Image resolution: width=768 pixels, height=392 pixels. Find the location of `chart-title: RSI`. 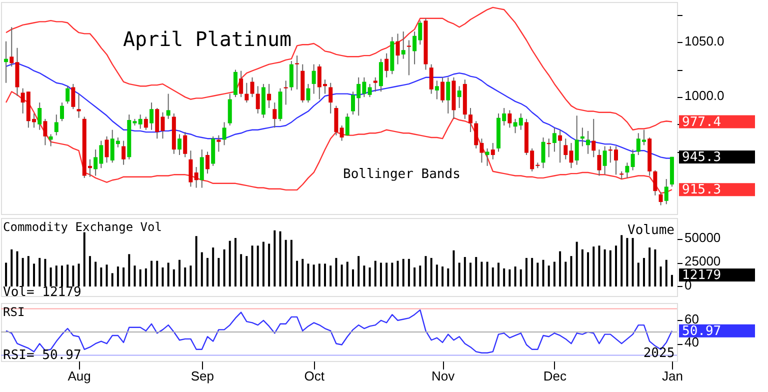

chart-title: RSI is located at coordinates (14, 312).